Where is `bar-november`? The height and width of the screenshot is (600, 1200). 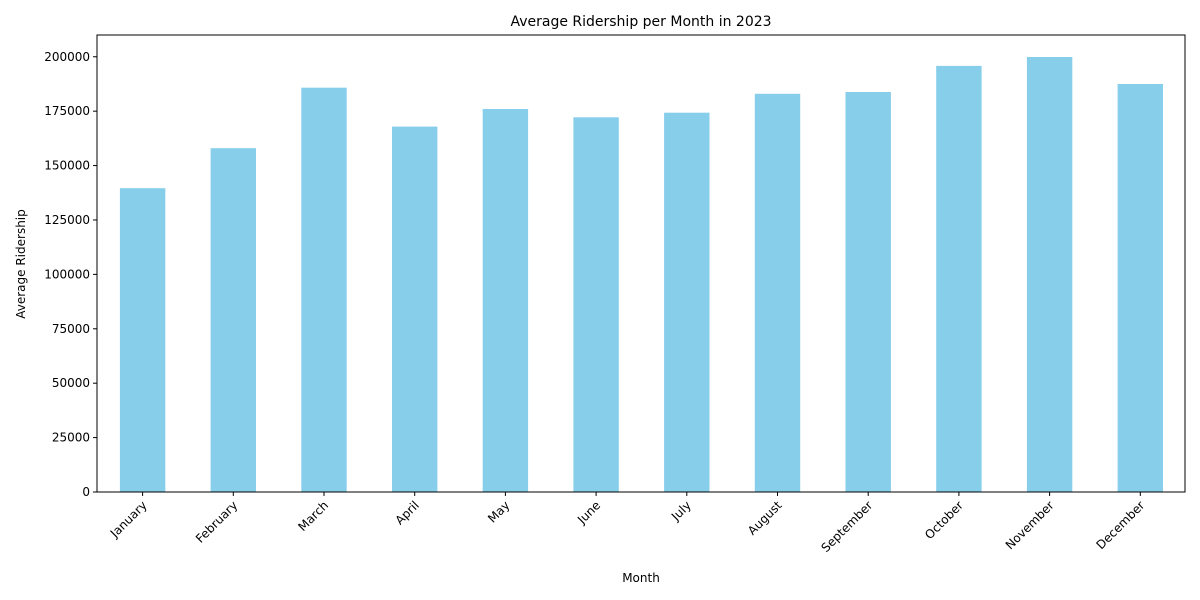 bar-november is located at coordinates (1049, 274).